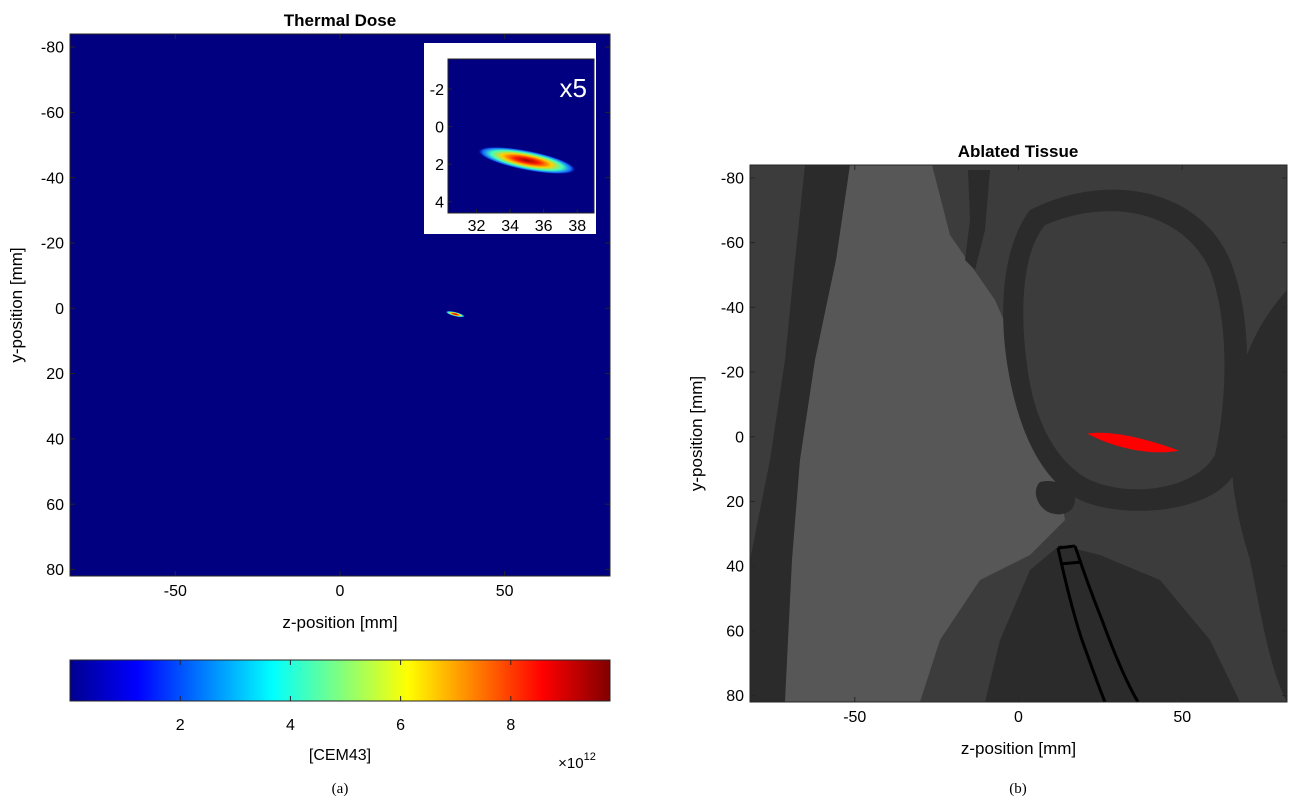  What do you see at coordinates (577, 761) in the screenshot?
I see `colorbar-exponent: ×10¹²` at bounding box center [577, 761].